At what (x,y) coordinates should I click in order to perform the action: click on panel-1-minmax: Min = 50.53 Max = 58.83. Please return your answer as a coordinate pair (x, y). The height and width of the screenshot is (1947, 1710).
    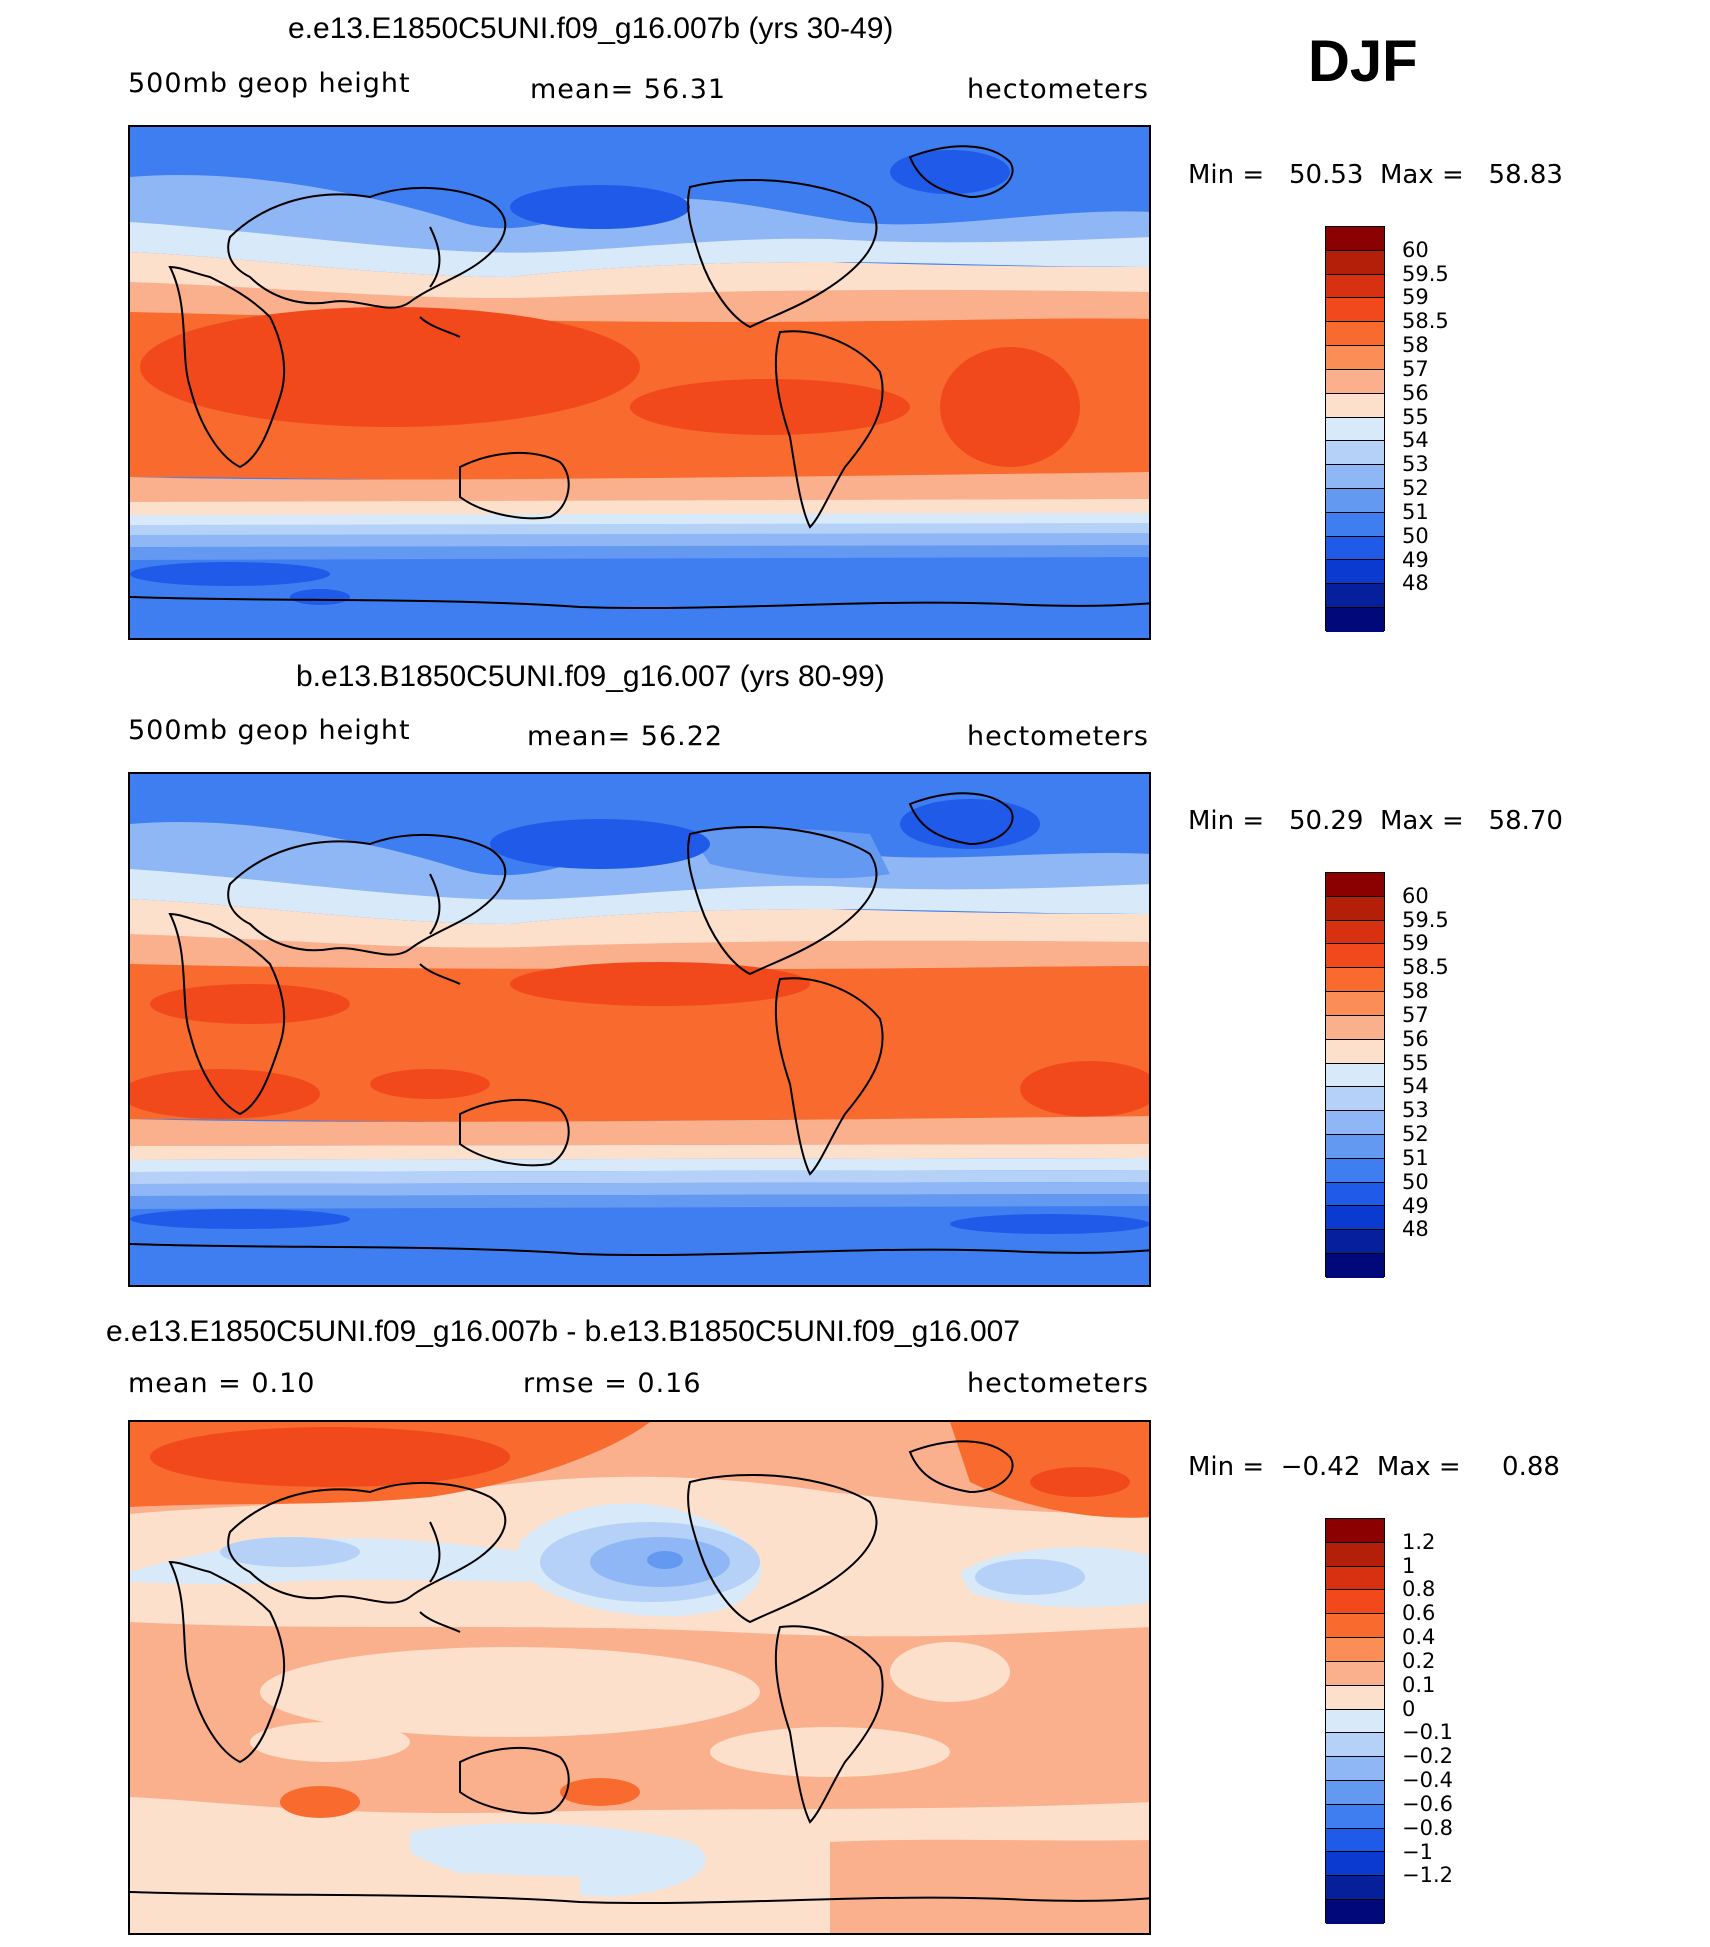
    Looking at the image, I should click on (1375, 175).